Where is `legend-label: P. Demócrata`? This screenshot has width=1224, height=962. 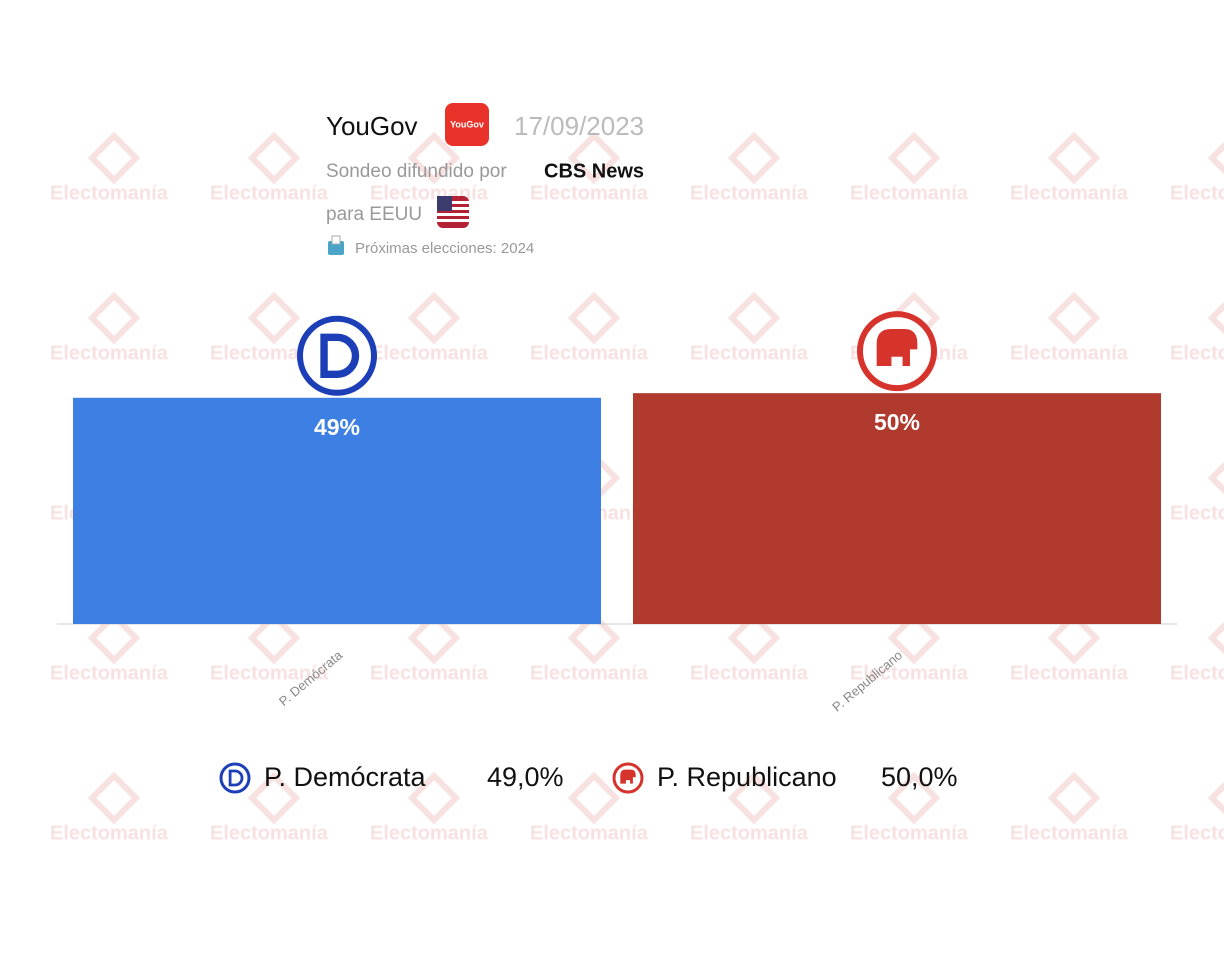 legend-label: P. Demócrata is located at coordinates (345, 777).